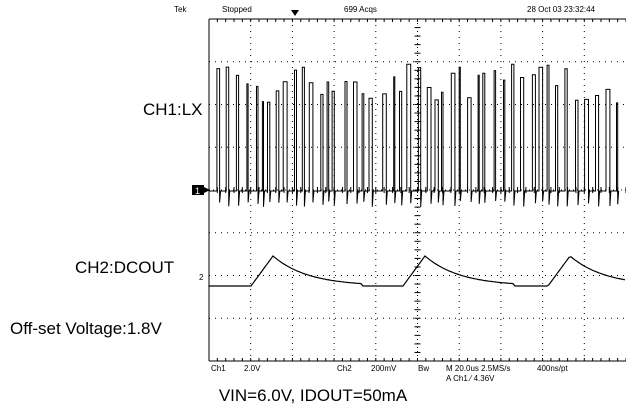  Describe the element at coordinates (173, 109) in the screenshot. I see `ch1-label: CH1:LX` at that location.